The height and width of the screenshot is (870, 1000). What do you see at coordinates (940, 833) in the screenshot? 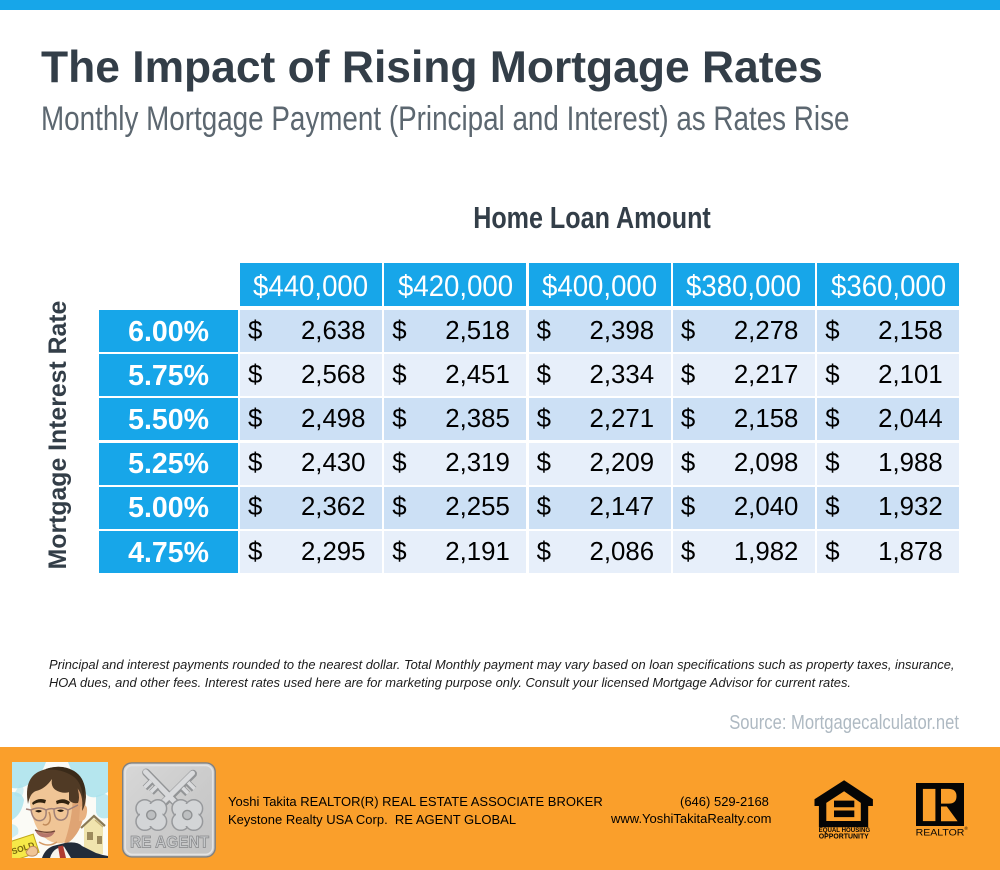
I see `svg-text: REALTOR` at bounding box center [940, 833].